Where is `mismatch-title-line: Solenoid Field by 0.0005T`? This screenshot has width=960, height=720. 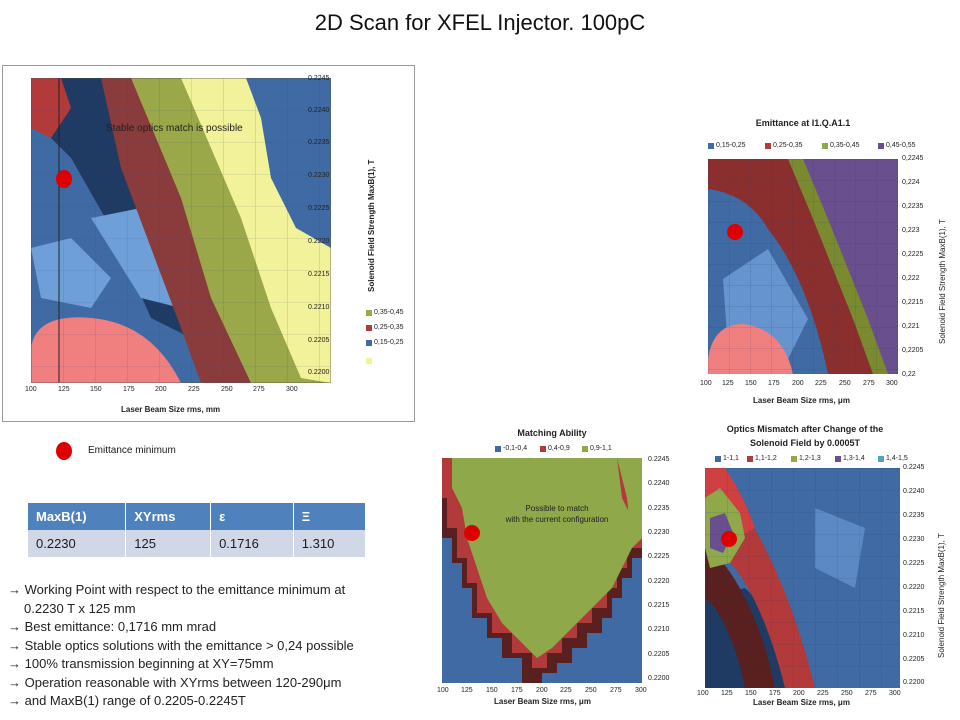
mismatch-title-line: Solenoid Field by 0.0005T is located at coordinates (805, 443).